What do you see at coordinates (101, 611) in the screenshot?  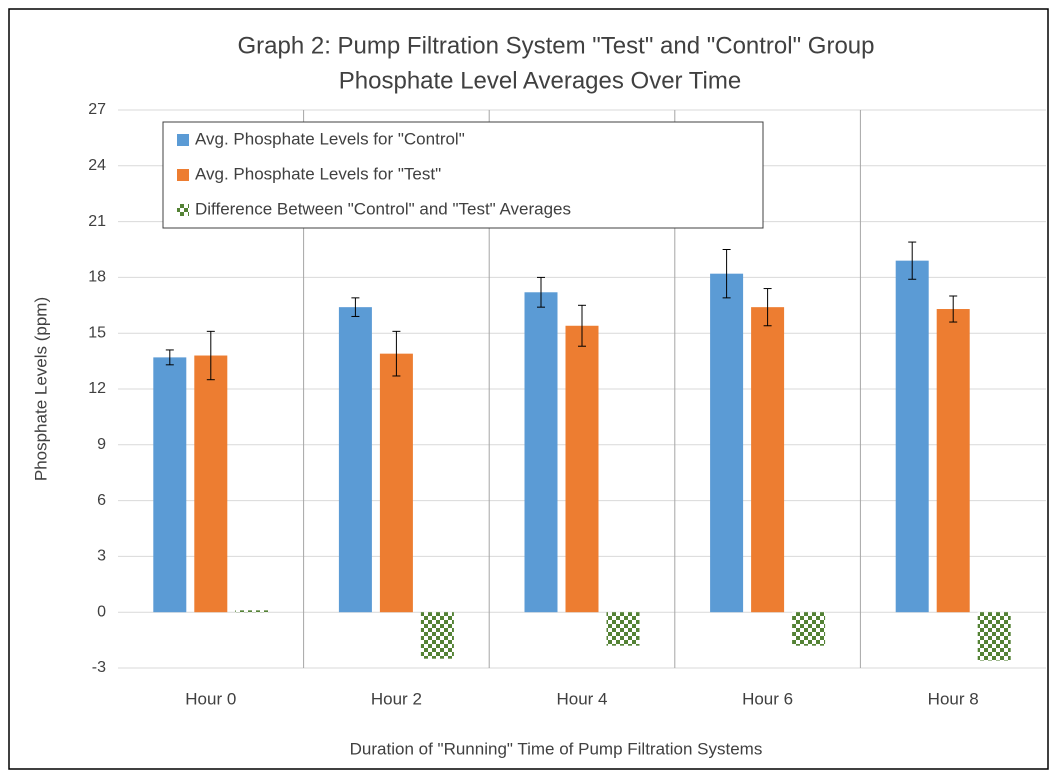 I see `y-tick-label: 0` at bounding box center [101, 611].